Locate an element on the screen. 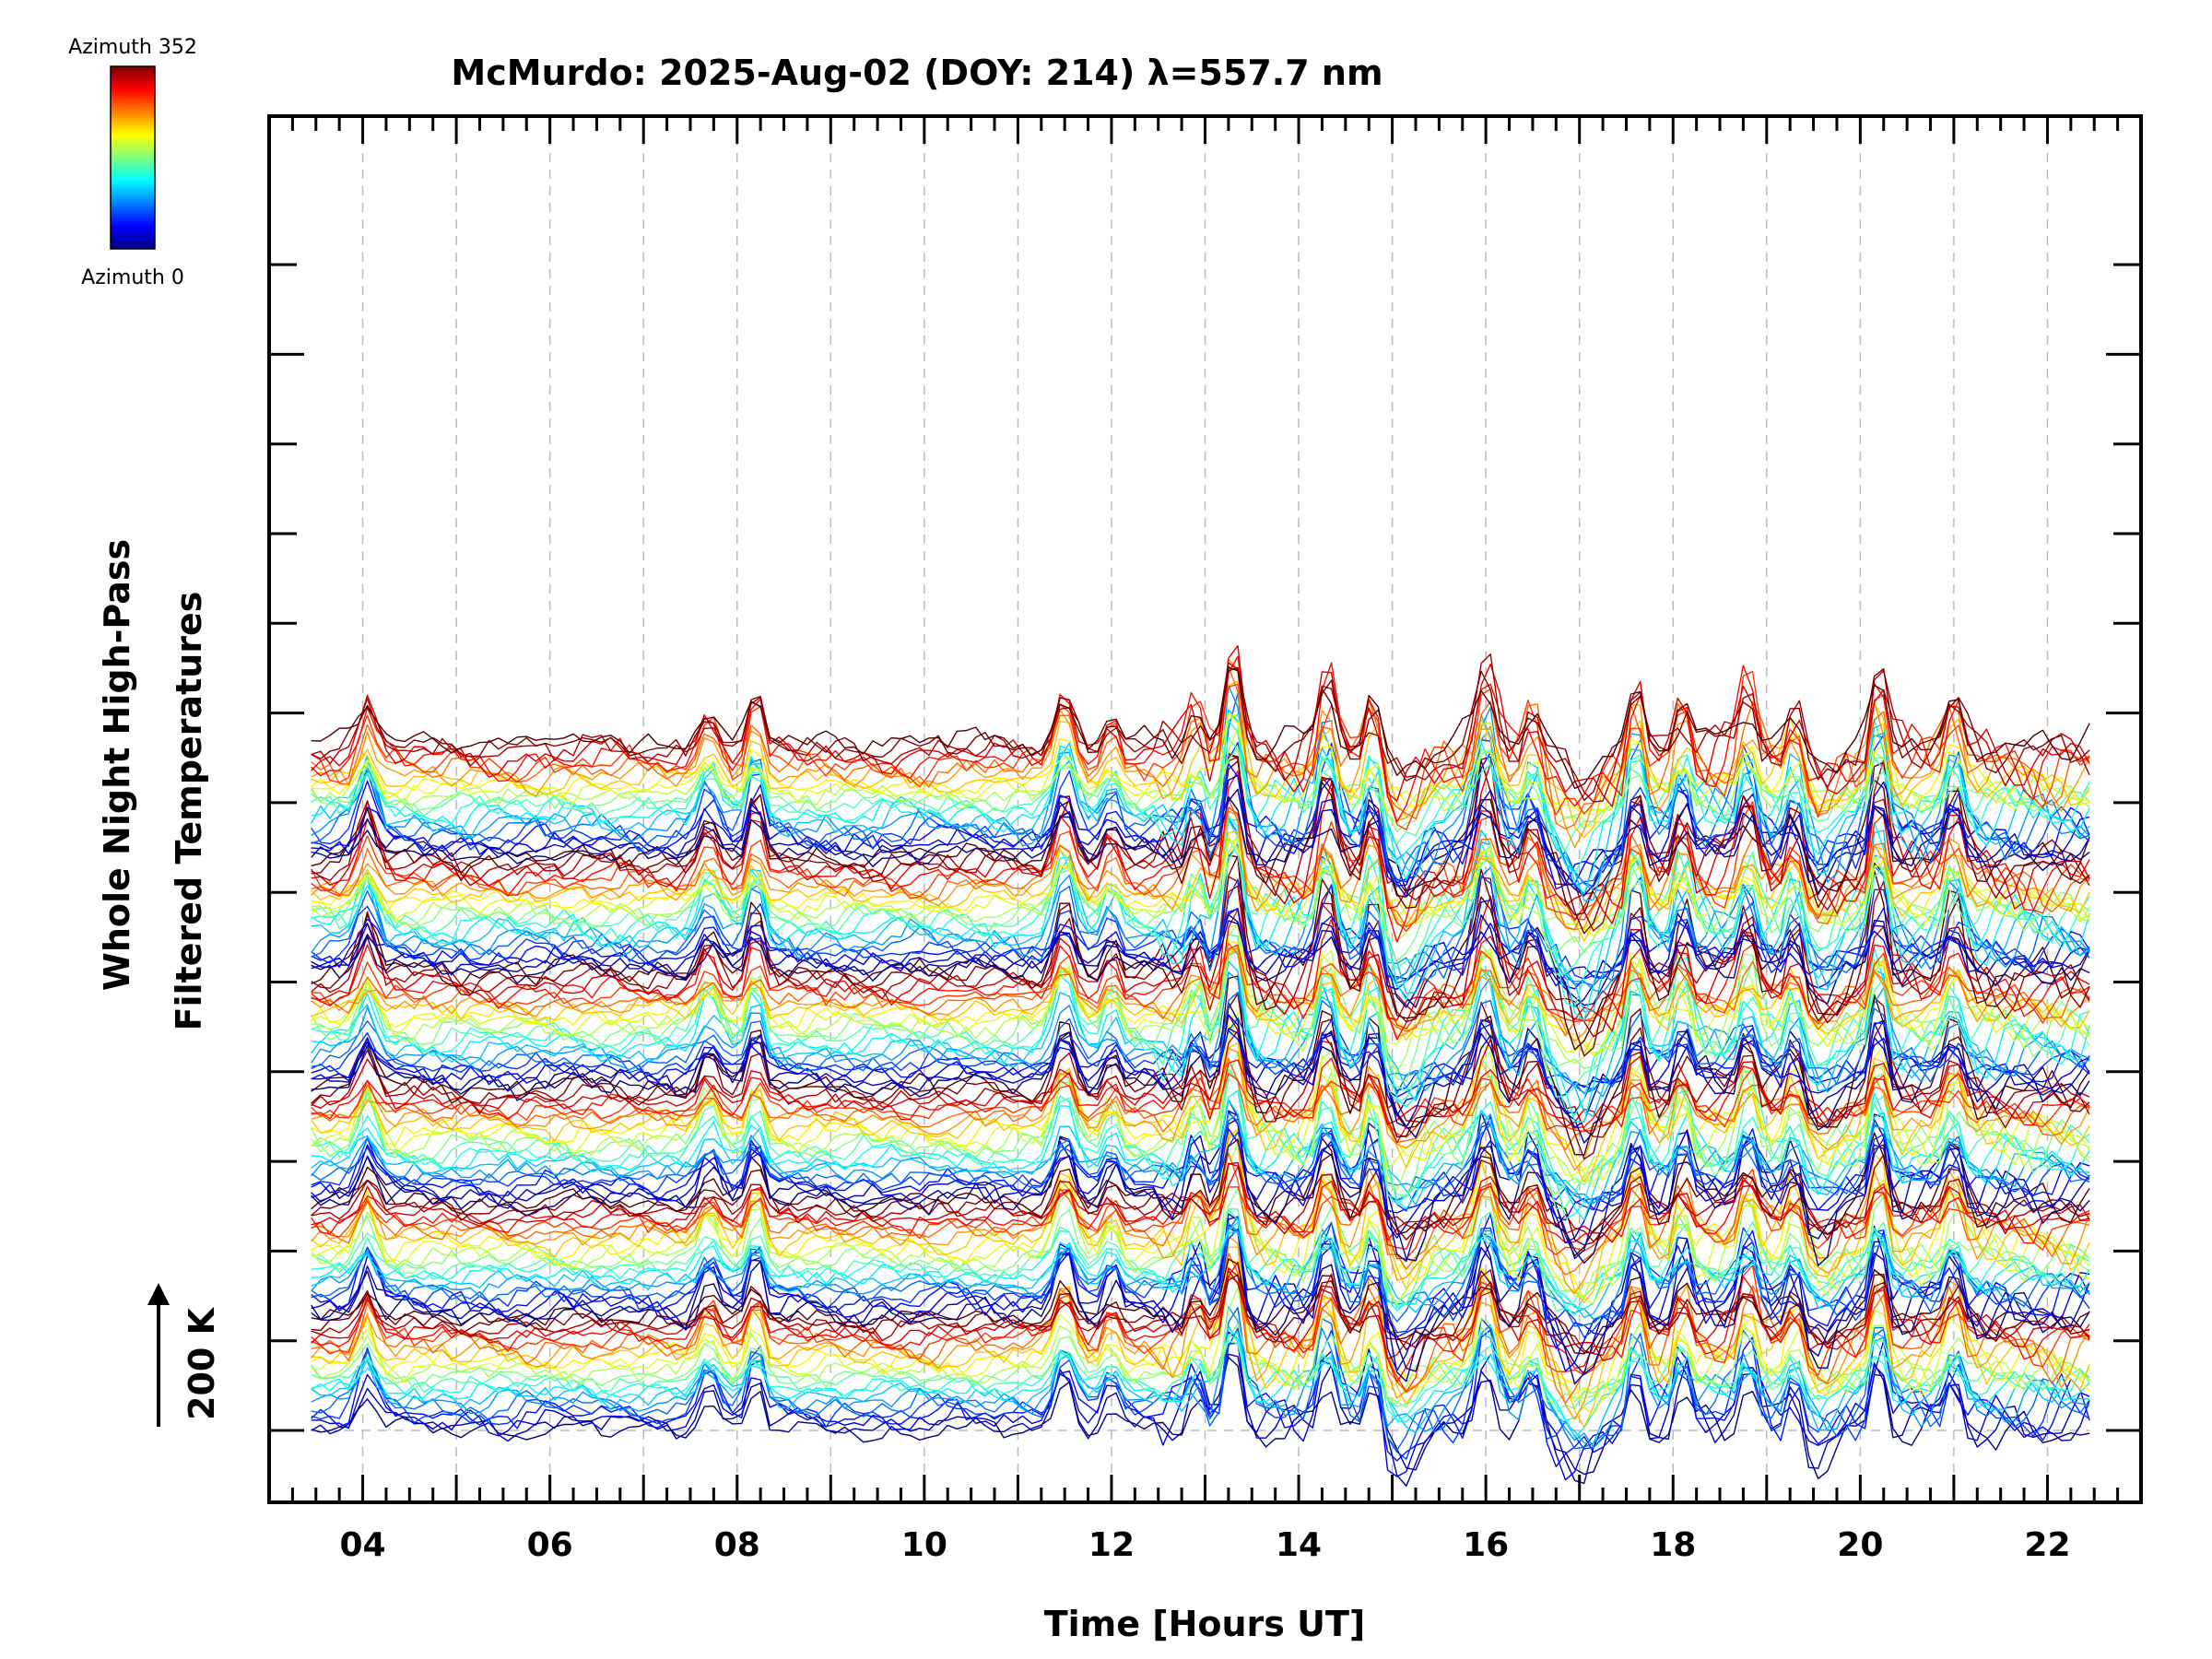 This screenshot has height=1659, width=2212. x-tick-label: 08 is located at coordinates (737, 1545).